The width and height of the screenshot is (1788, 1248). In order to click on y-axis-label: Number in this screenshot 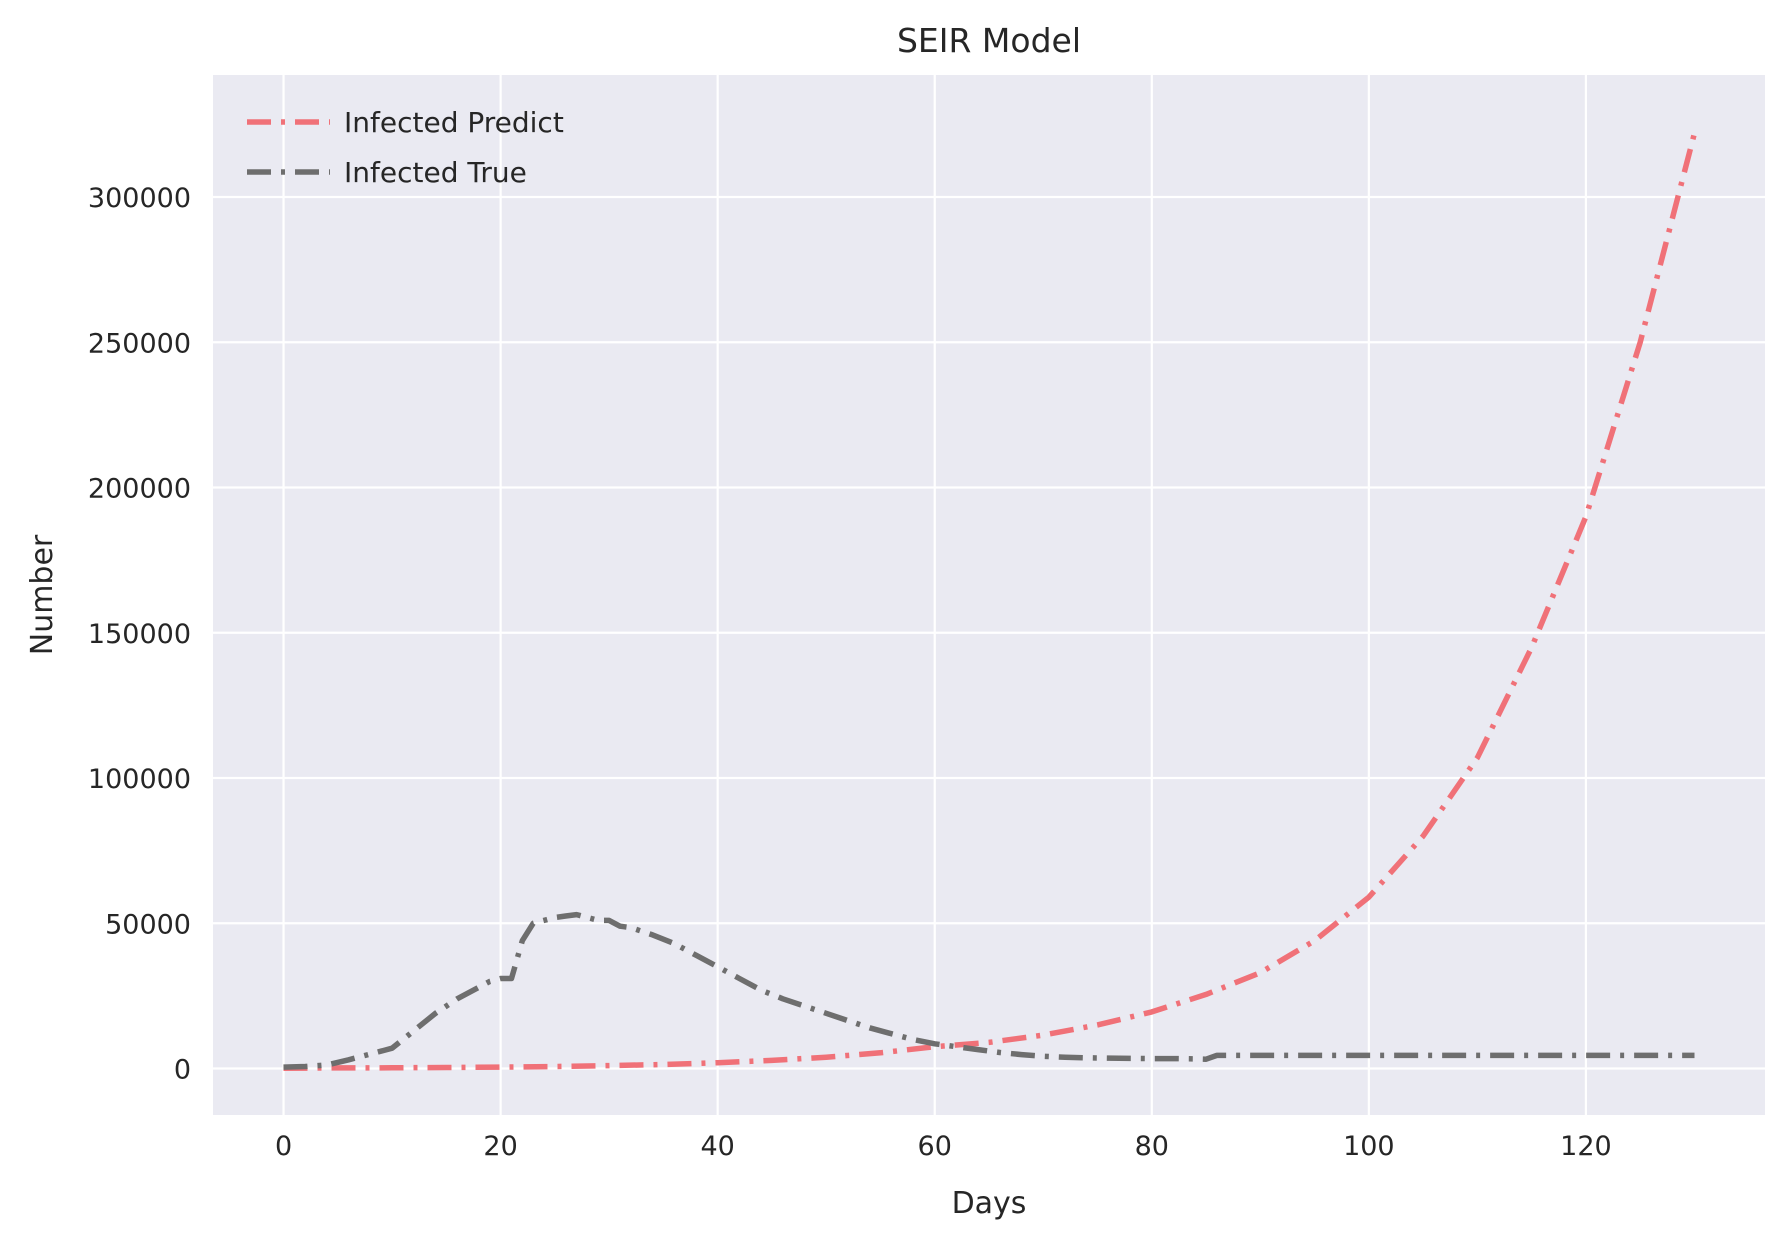, I will do `click(42, 594)`.